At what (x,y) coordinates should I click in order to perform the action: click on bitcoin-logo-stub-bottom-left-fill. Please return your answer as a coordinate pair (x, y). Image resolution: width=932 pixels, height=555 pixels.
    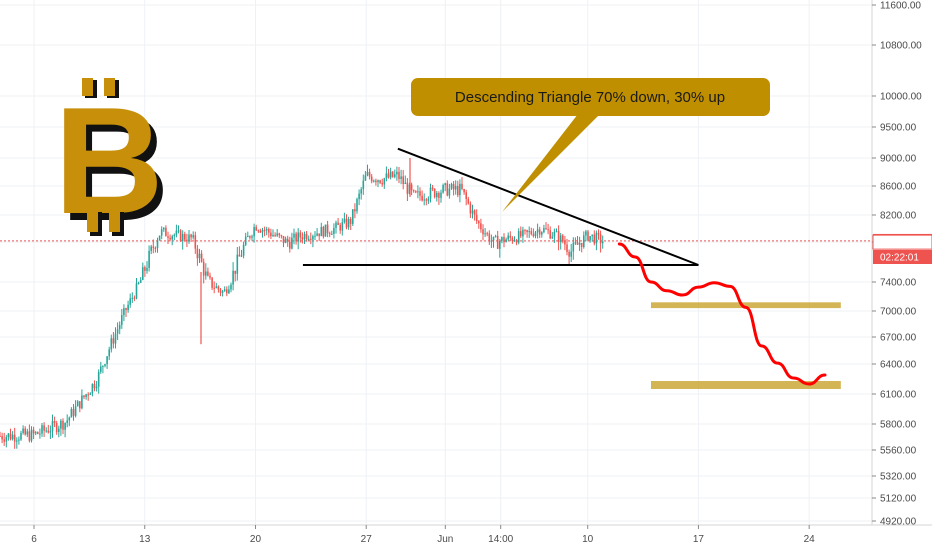
    Looking at the image, I should click on (92, 220).